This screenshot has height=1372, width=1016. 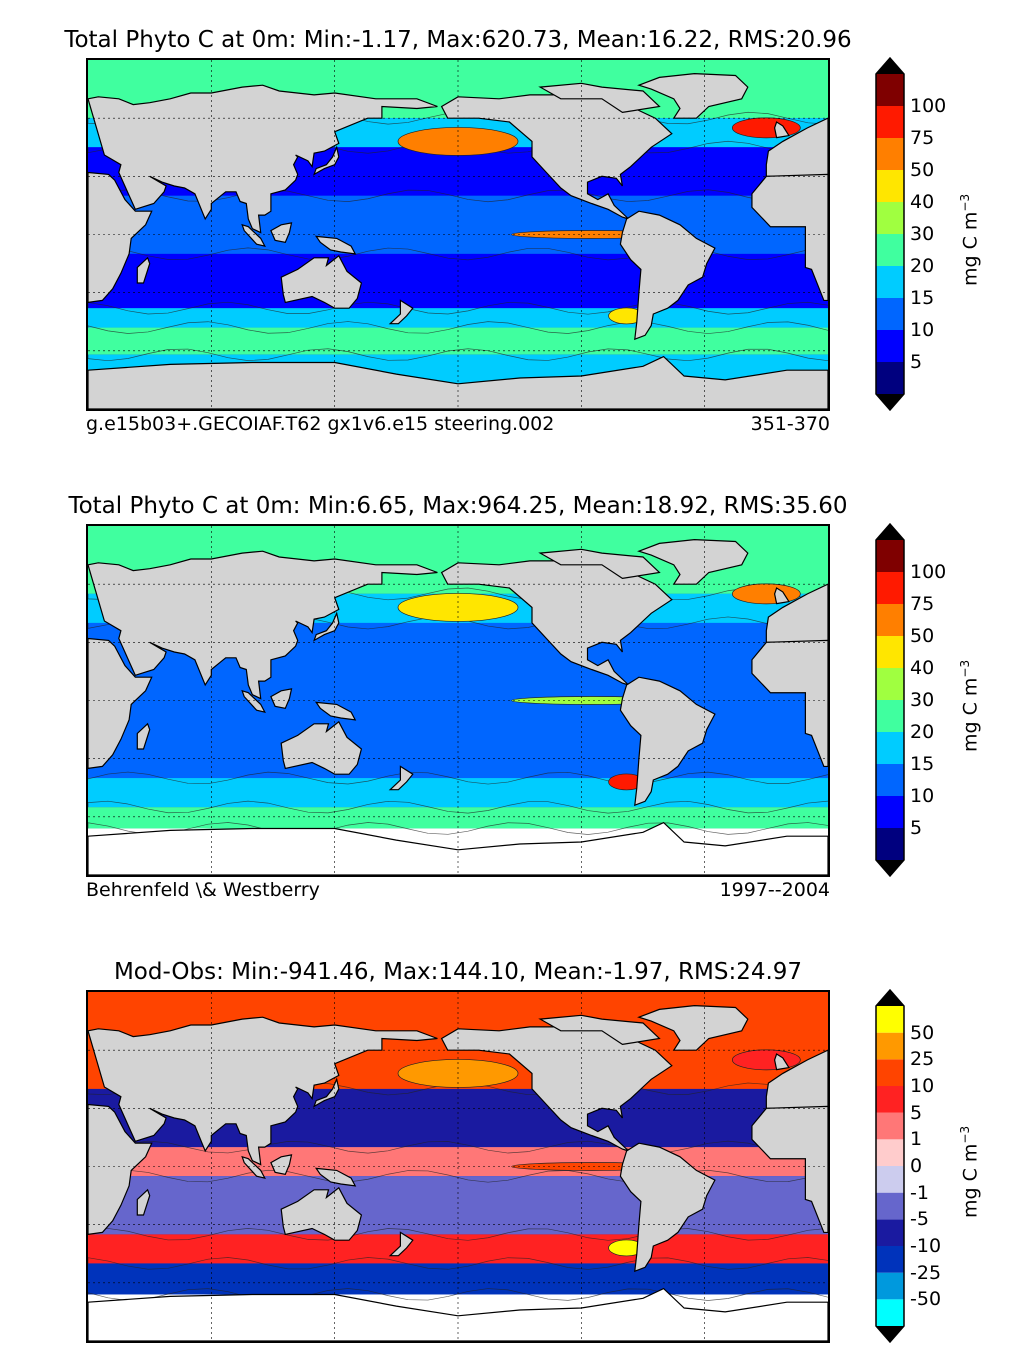 I want to click on colorbar-tick-label: 20, so click(x=922, y=732).